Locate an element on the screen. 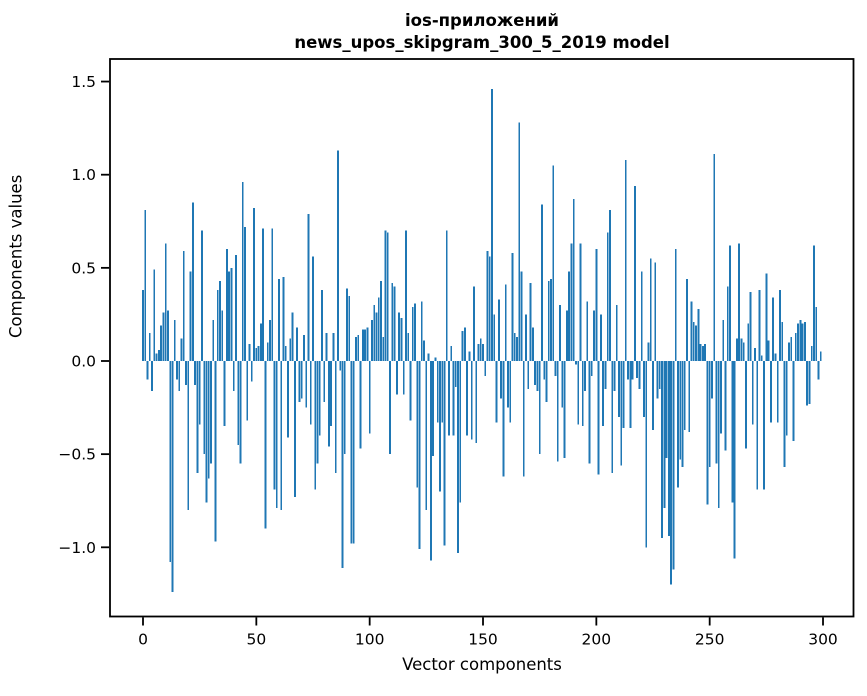 This screenshot has height=696, width=867. x-tick-label: 150 is located at coordinates (483, 640).